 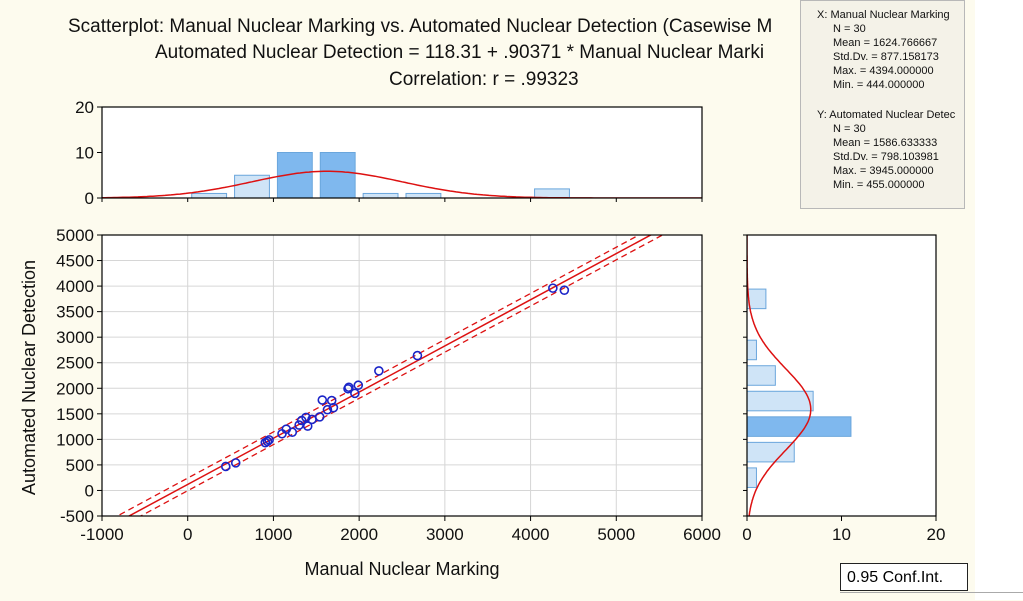 I want to click on stats-x-label: X: Manual Nuclear Marking, so click(x=883, y=15).